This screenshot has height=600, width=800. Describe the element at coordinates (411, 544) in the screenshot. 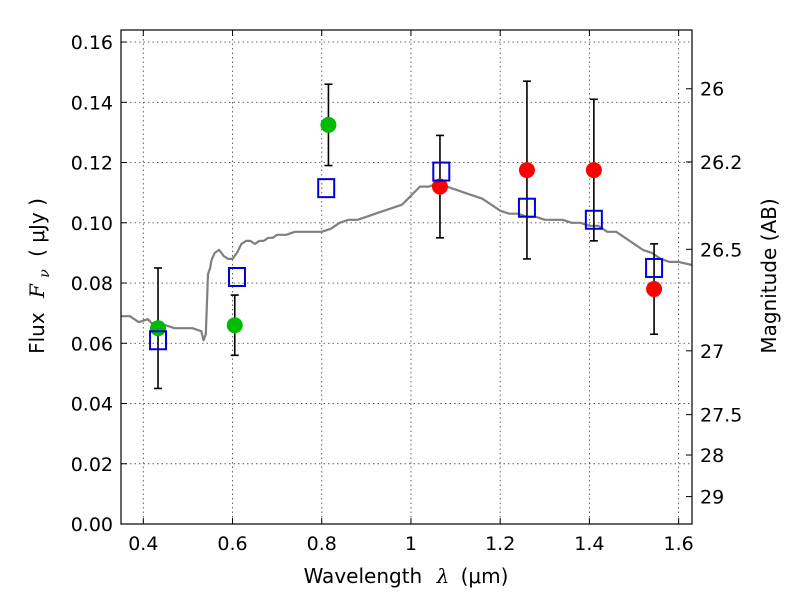

I see `x-tick-label: 1` at that location.